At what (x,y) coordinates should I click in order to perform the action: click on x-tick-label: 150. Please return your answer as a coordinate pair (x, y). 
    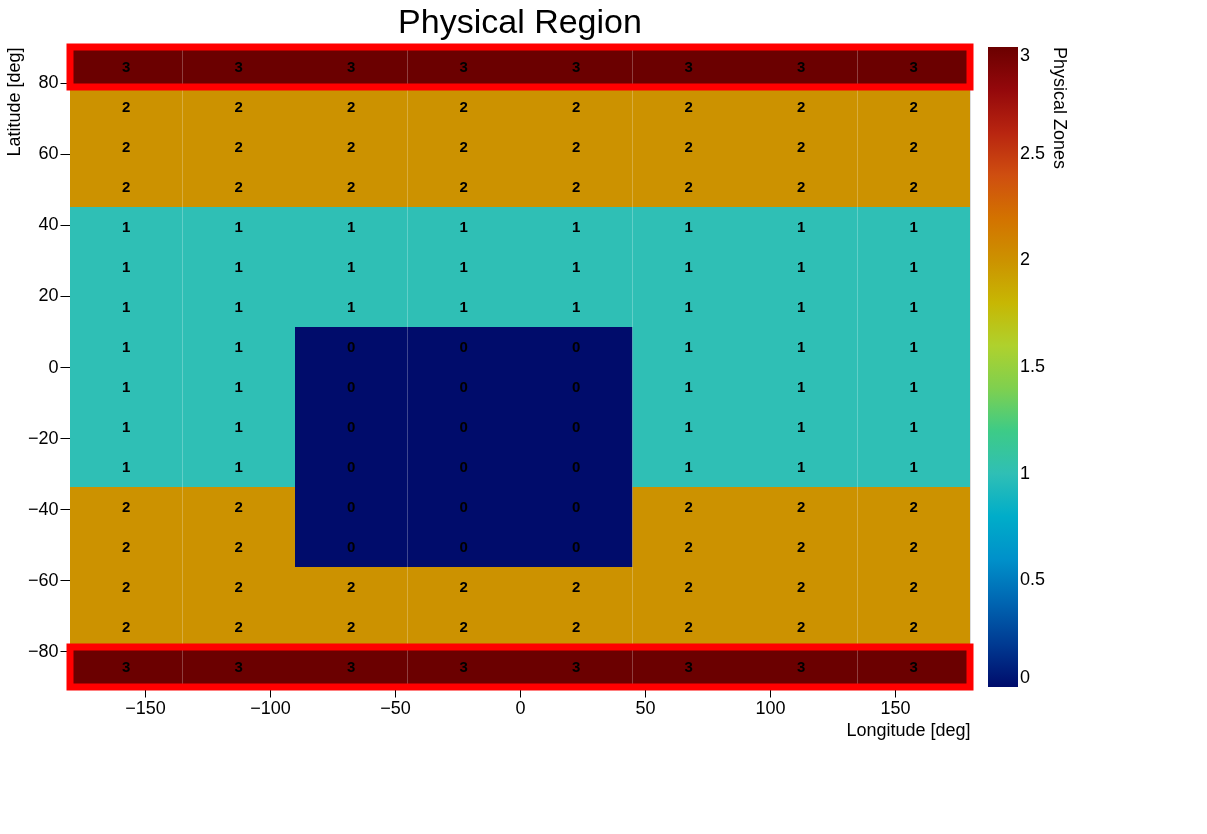
    Looking at the image, I should click on (895, 707).